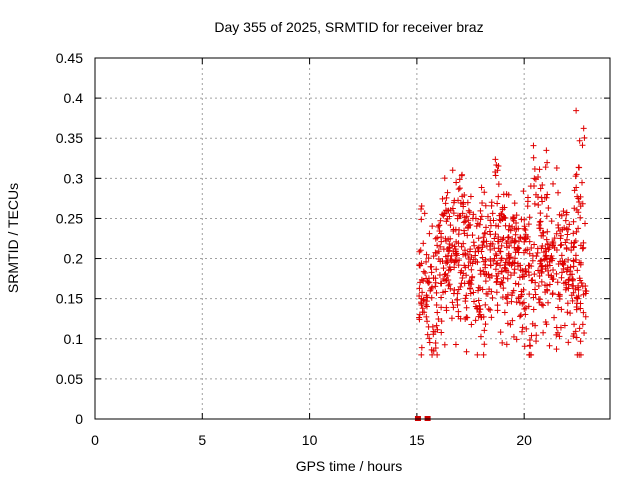 The width and height of the screenshot is (640, 480). Describe the element at coordinates (69, 138) in the screenshot. I see `y-tick-label: 0.35` at that location.